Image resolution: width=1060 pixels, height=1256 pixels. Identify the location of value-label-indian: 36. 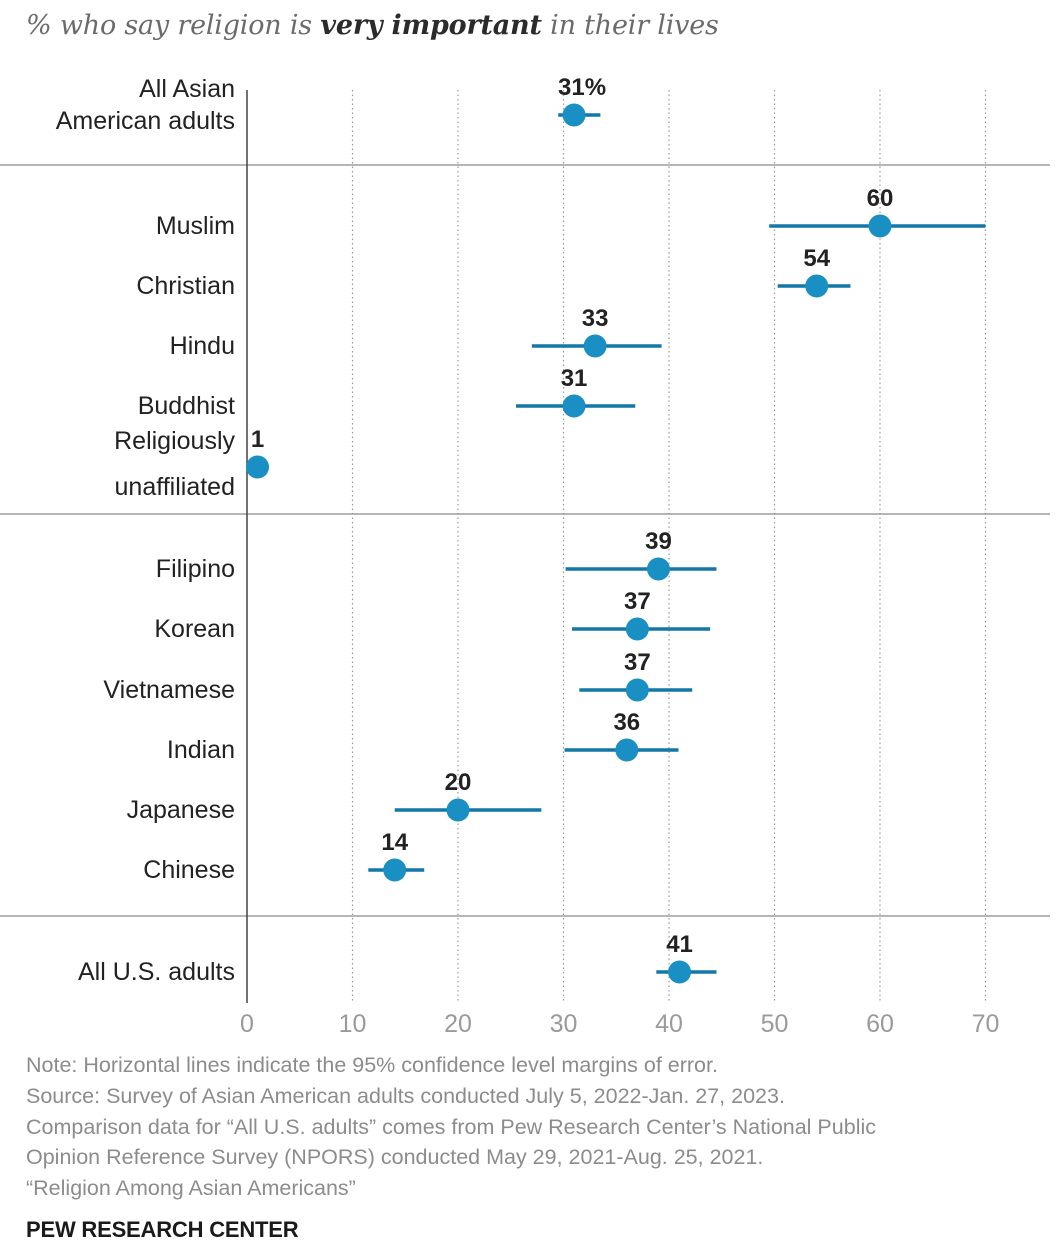
(626, 722).